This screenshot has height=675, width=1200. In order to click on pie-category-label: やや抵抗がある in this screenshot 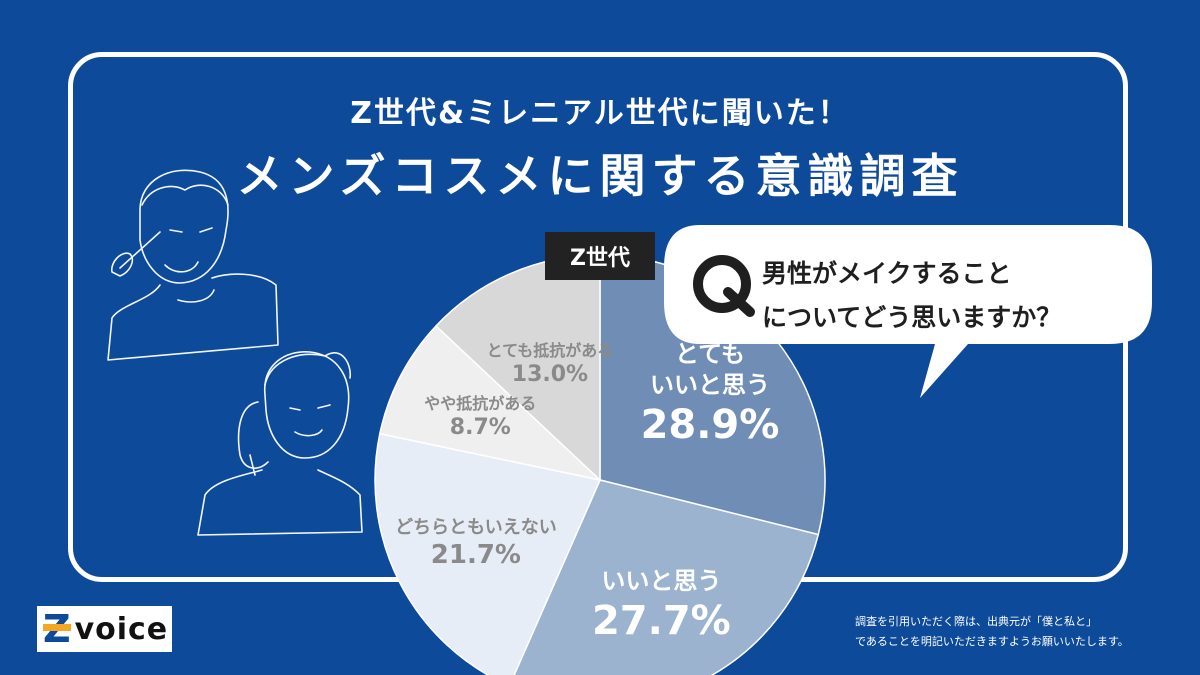, I will do `click(480, 403)`.